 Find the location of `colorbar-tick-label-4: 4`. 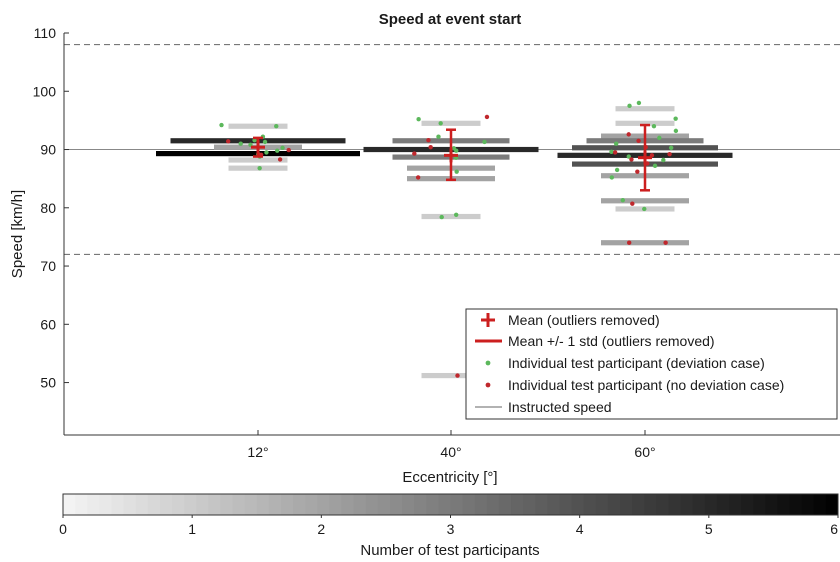

colorbar-tick-label-4: 4 is located at coordinates (580, 529).